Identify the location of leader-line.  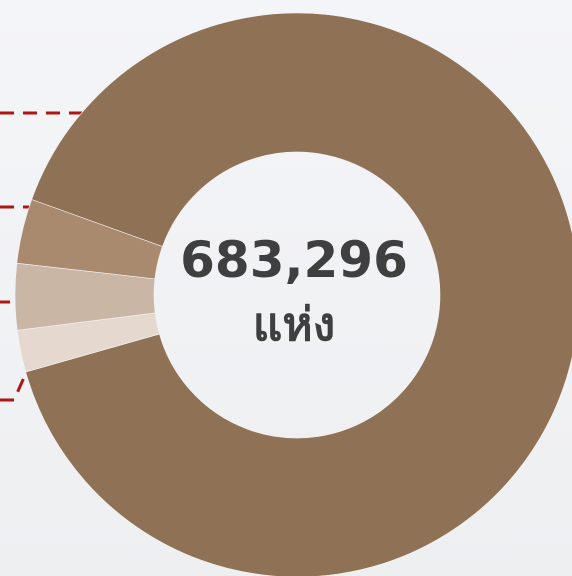
(14, 387).